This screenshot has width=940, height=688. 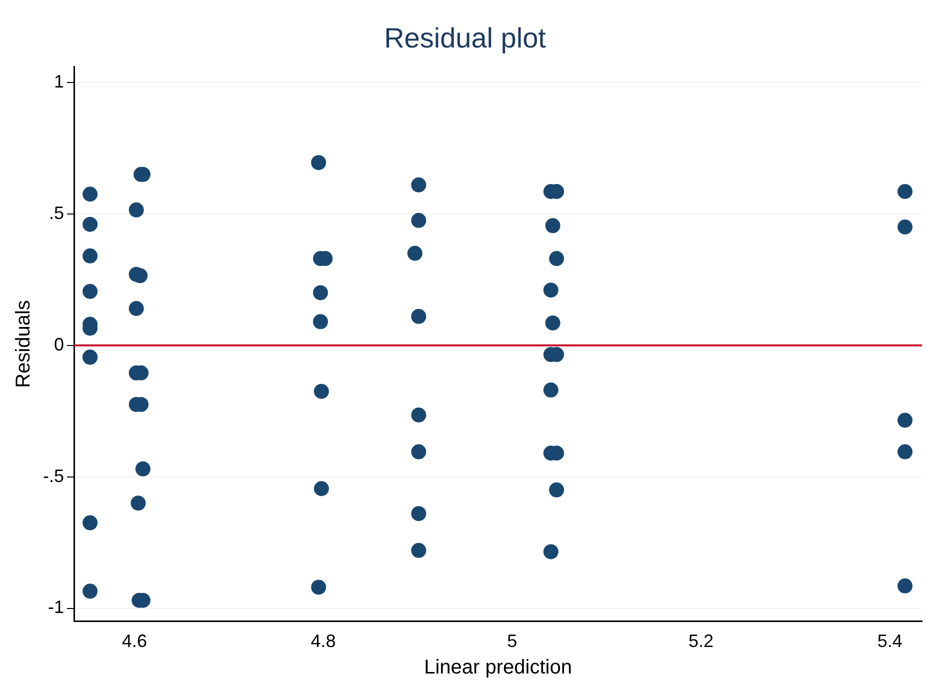 I want to click on x-tick-label: 5, so click(x=512, y=641).